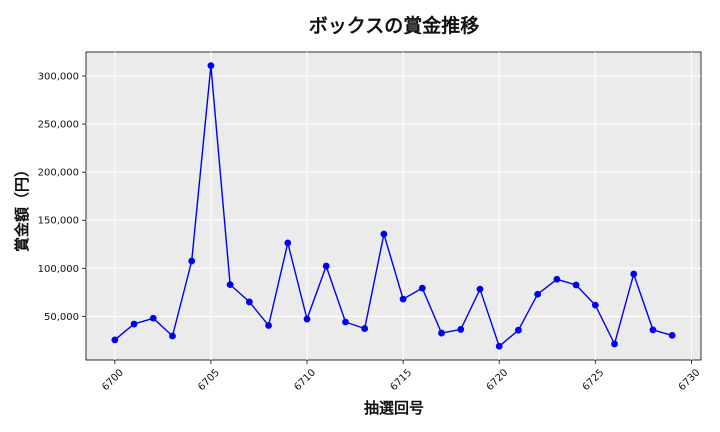 The image size is (720, 432). Describe the element at coordinates (305, 380) in the screenshot. I see `x-tick-label: 6710` at that location.